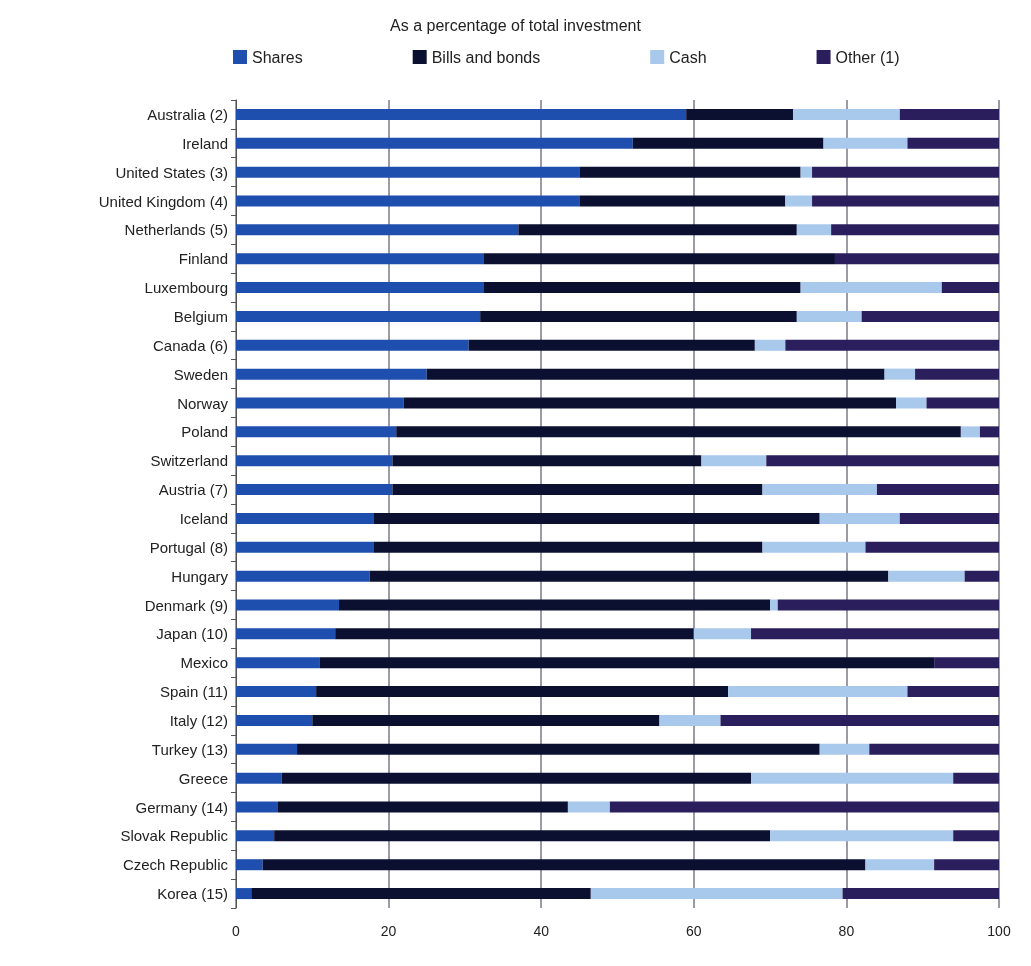  Describe the element at coordinates (205, 143) in the screenshot. I see `y-tick-label: Ireland` at that location.